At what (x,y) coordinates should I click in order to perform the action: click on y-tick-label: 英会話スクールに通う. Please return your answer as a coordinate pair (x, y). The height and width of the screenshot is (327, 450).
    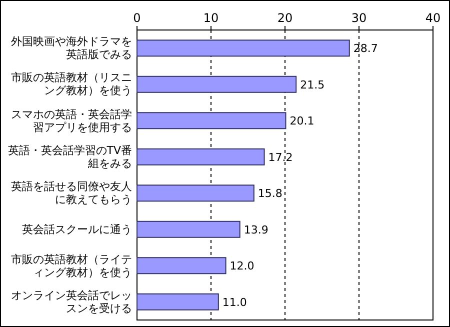
    Looking at the image, I should click on (77, 229).